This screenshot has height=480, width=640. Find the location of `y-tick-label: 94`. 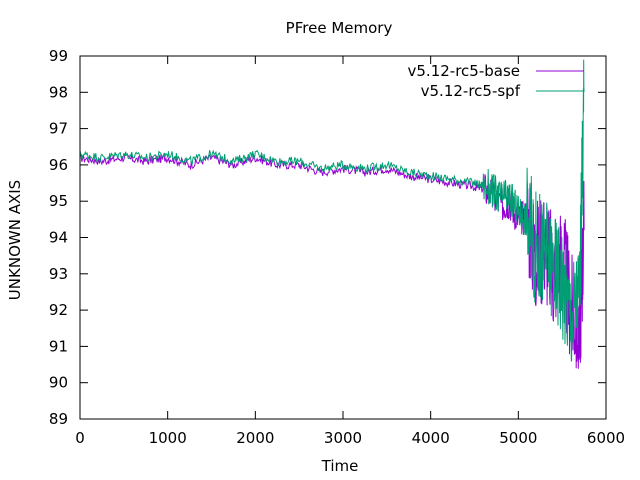

y-tick-label: 94 is located at coordinates (58, 238).